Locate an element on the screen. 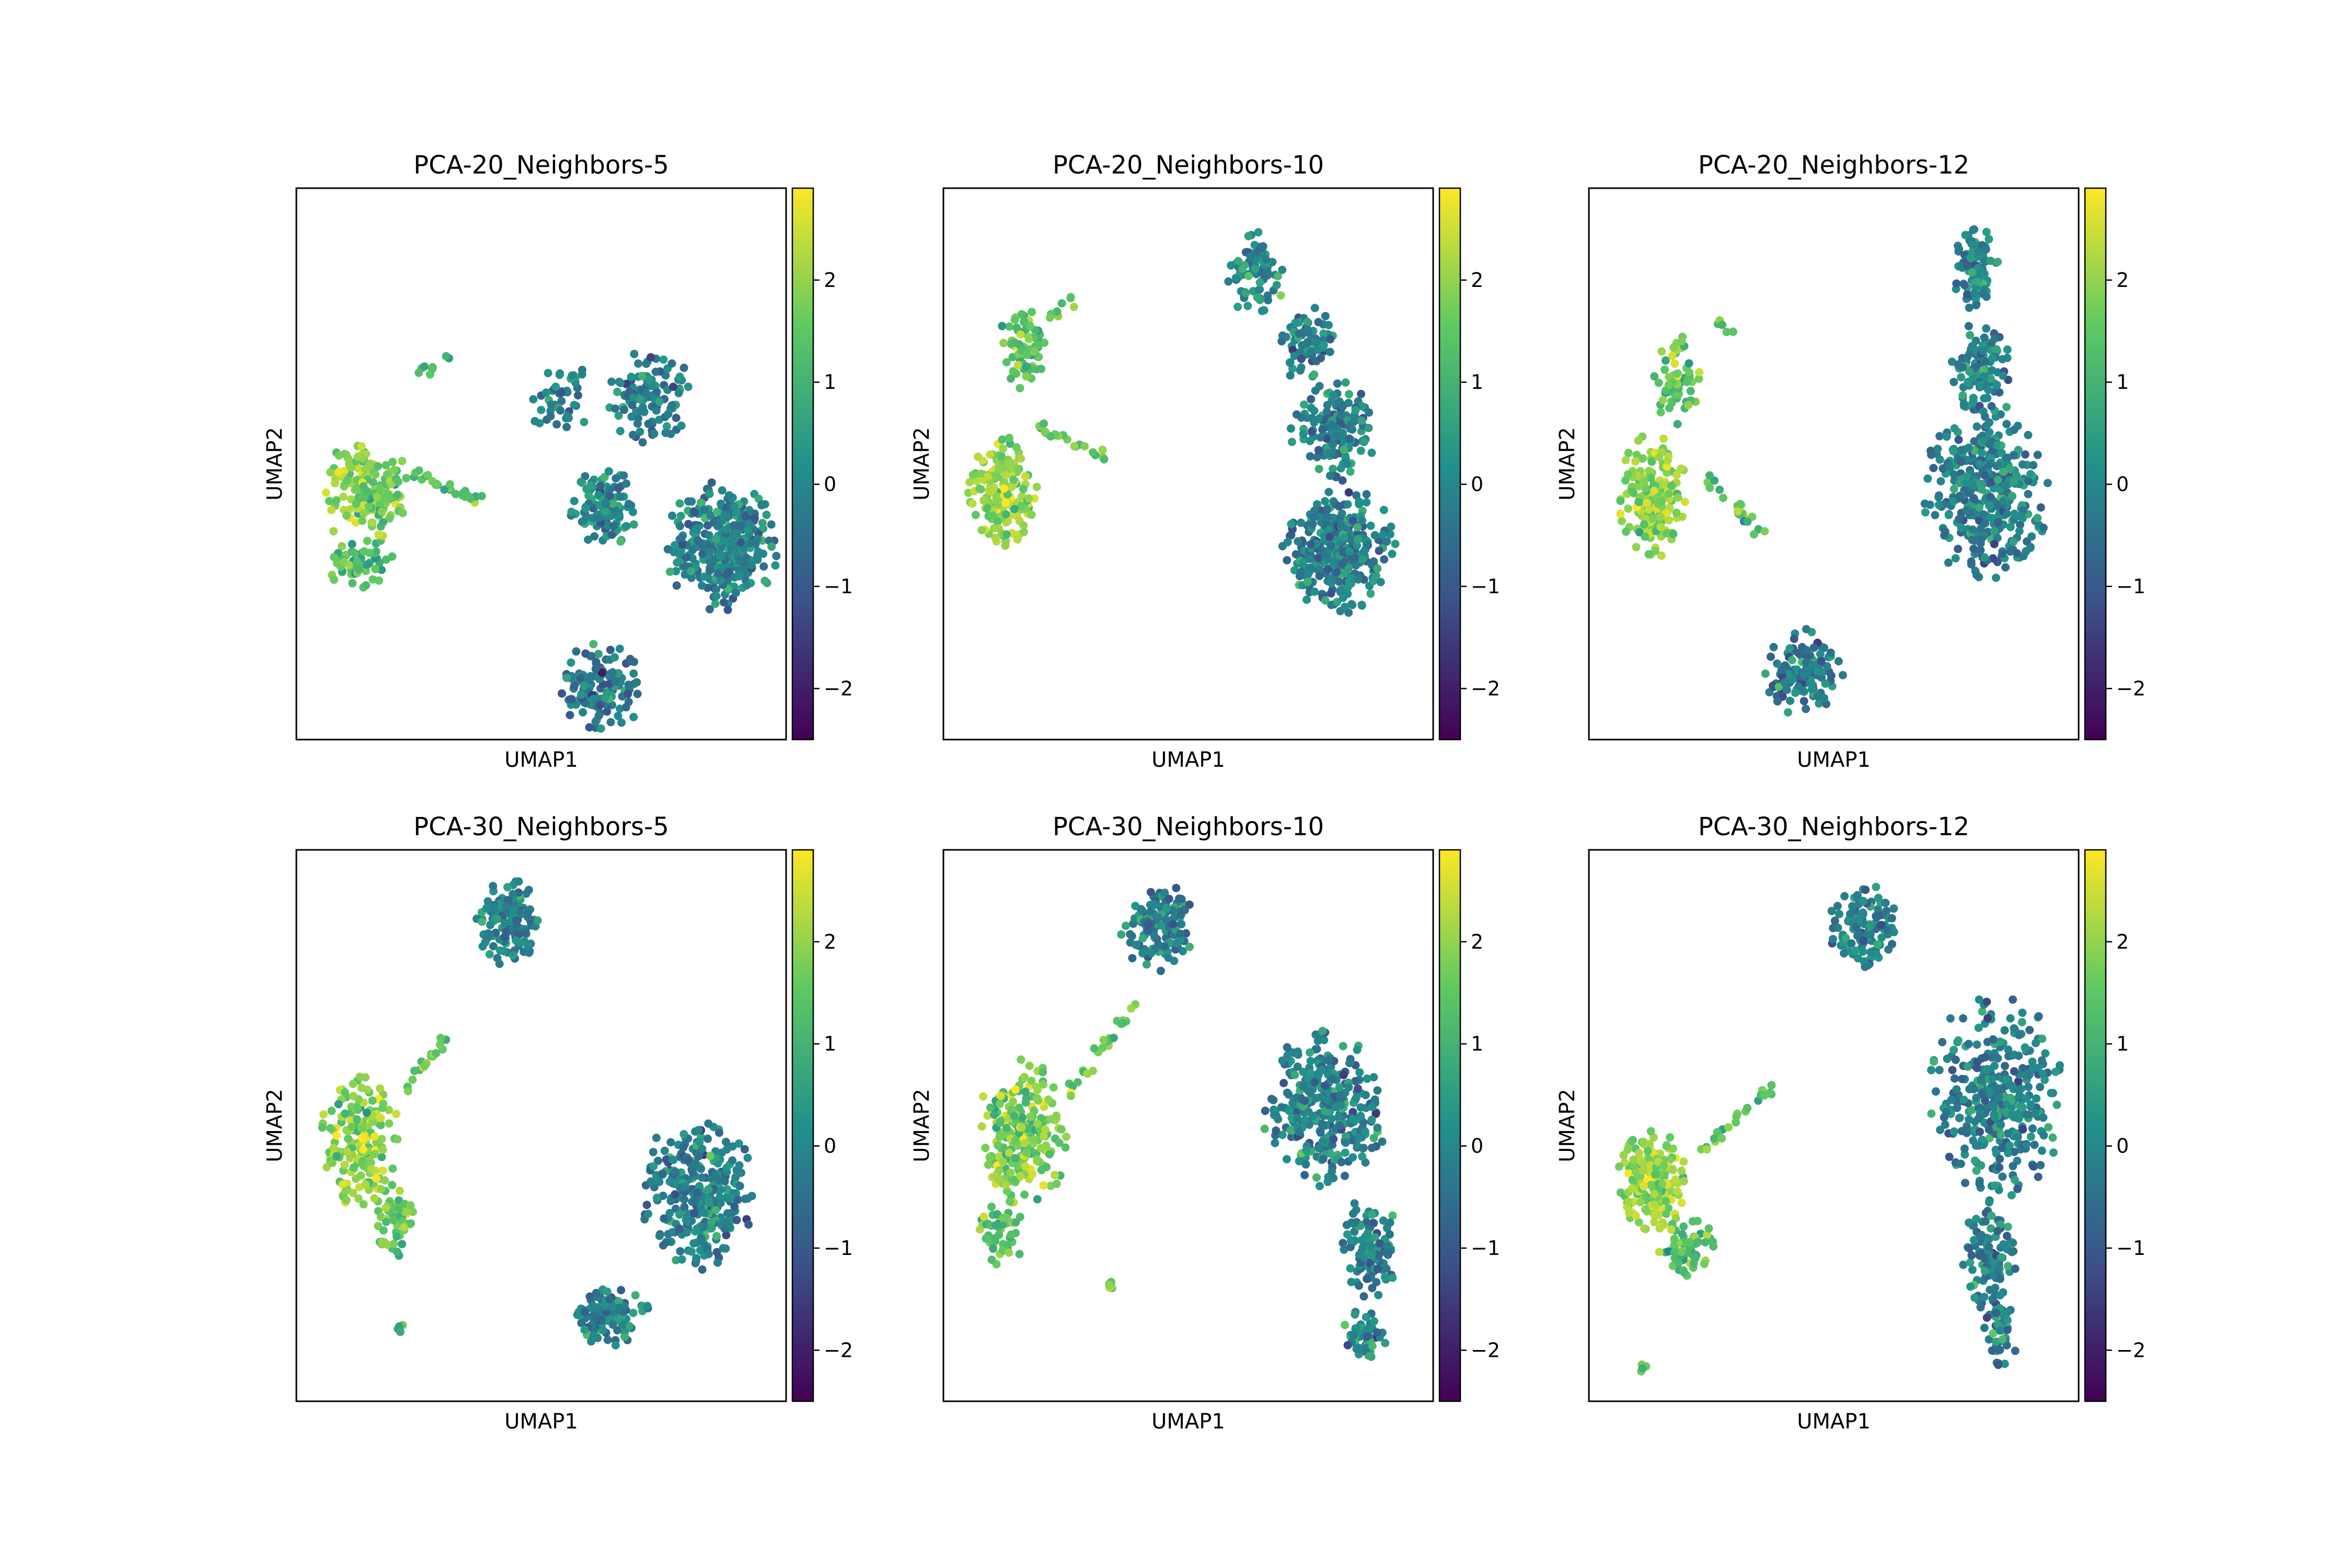  colorbar-tick-label: 2 is located at coordinates (1477, 941).